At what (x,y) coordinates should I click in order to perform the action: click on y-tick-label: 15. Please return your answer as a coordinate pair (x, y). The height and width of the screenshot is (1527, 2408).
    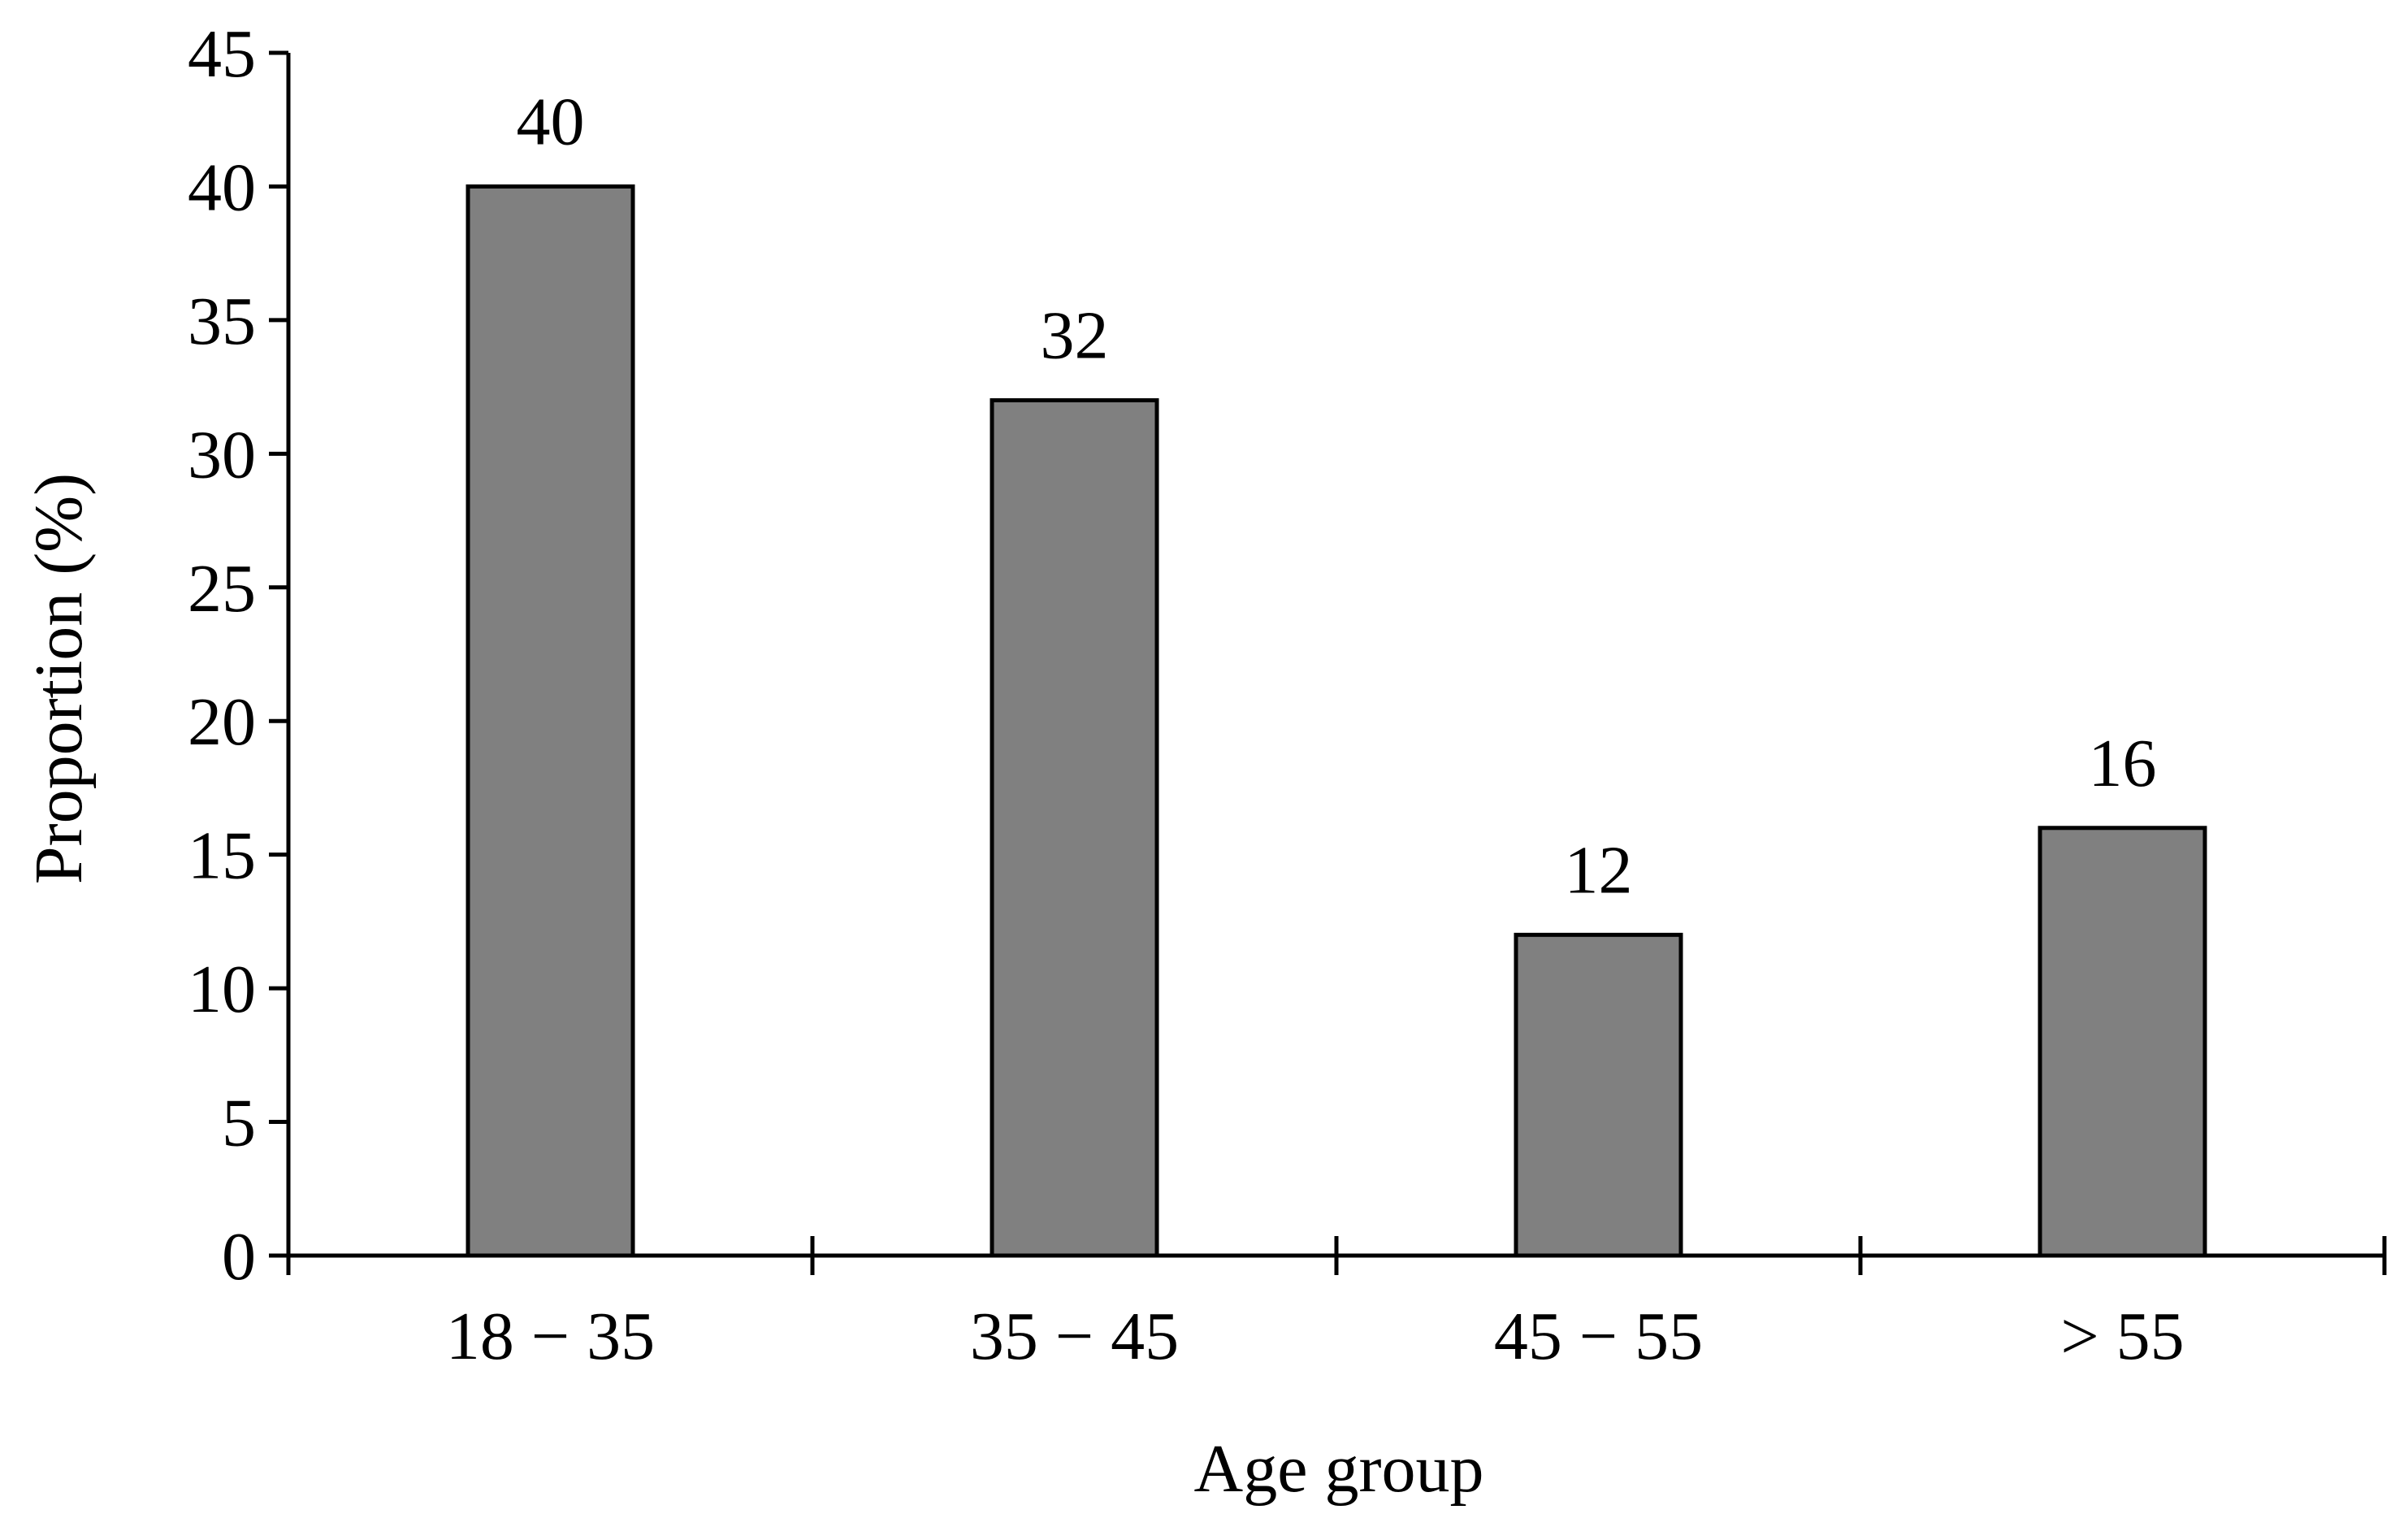
    Looking at the image, I should click on (222, 856).